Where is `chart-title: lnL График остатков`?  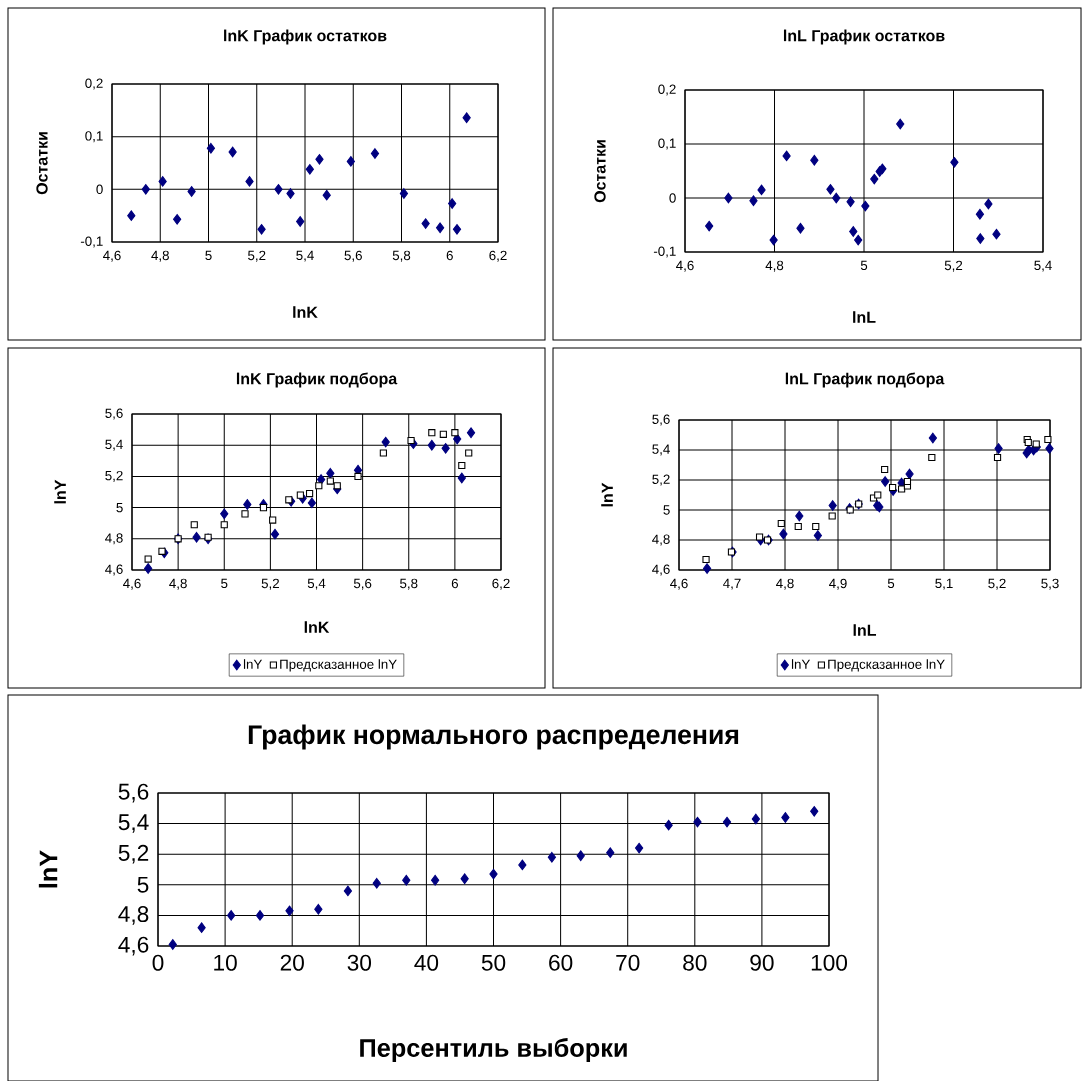
chart-title: lnL График остатков is located at coordinates (864, 37).